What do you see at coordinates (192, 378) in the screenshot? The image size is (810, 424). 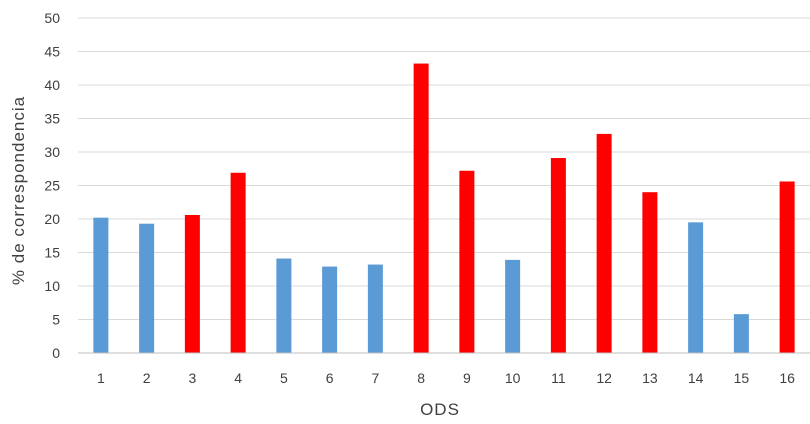 I see `x-tick-label: 3` at bounding box center [192, 378].